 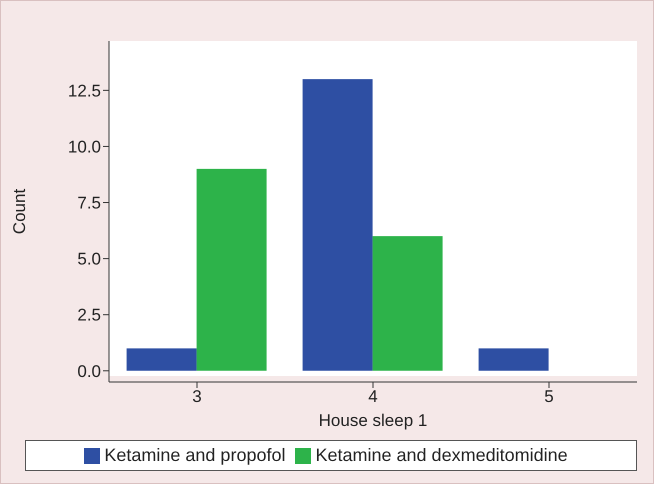 I want to click on legend-label: Ketamine and propofol, so click(x=195, y=455).